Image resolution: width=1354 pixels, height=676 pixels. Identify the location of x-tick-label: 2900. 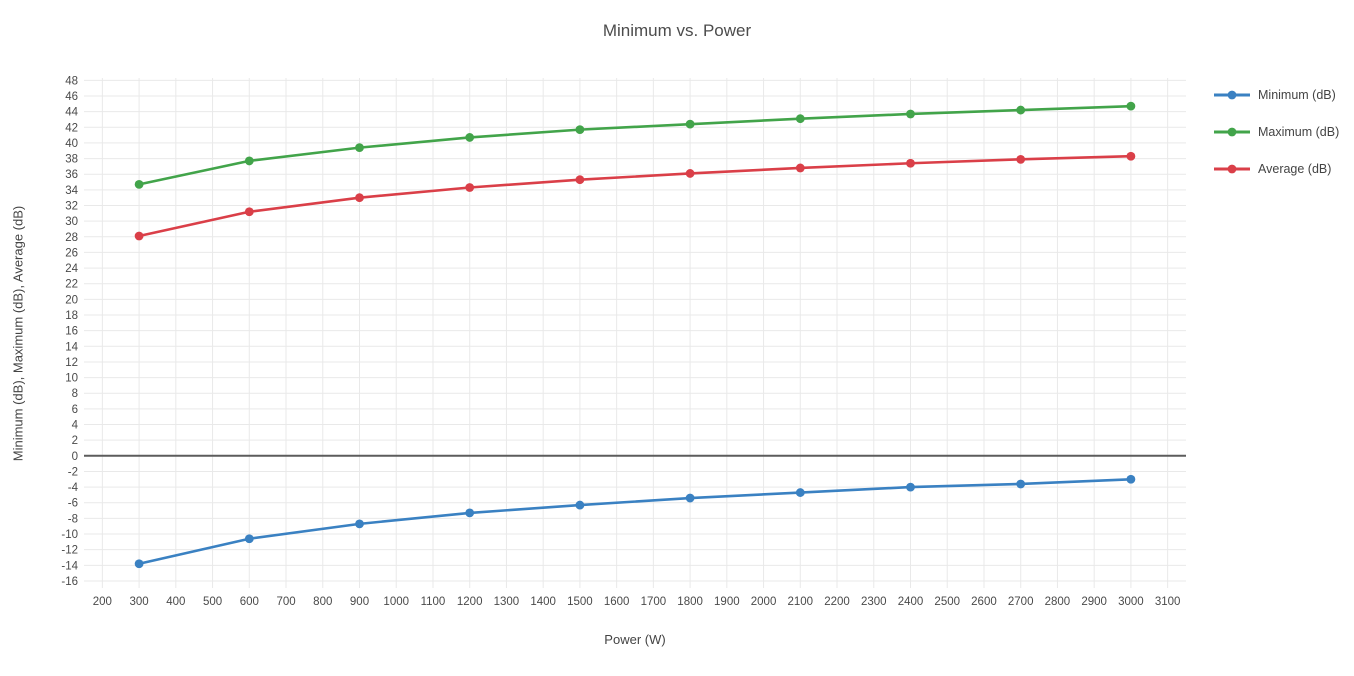
(1094, 602).